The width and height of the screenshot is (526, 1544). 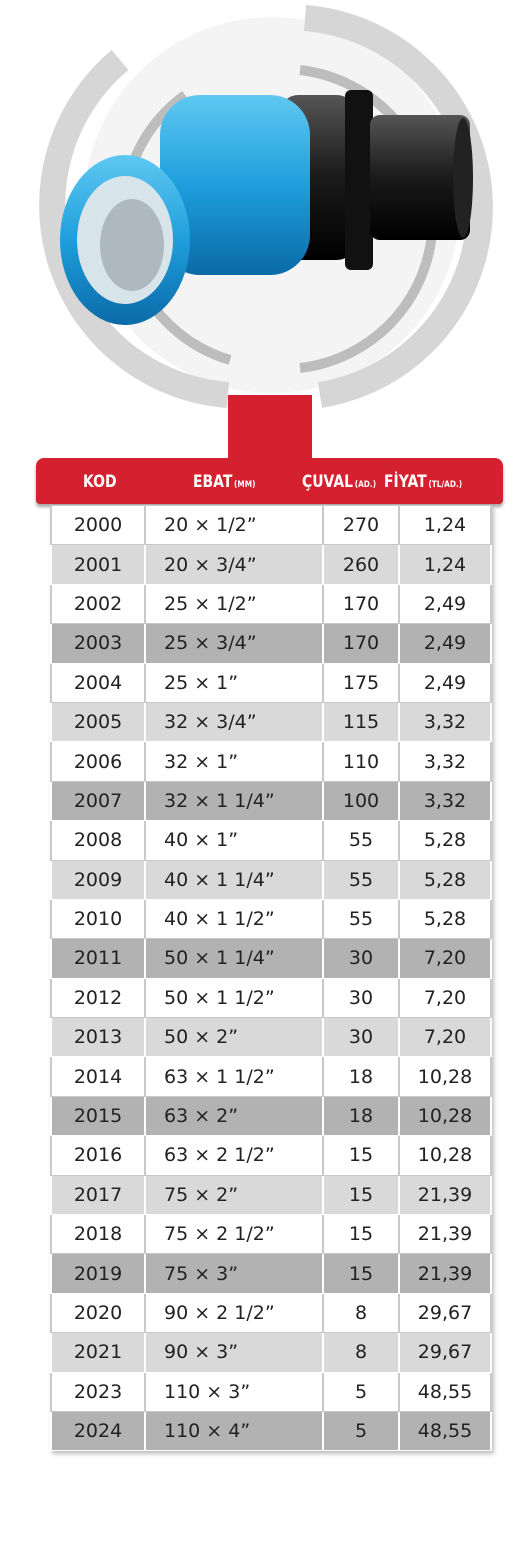 What do you see at coordinates (445, 1352) in the screenshot?
I see `price-cell: 29,67` at bounding box center [445, 1352].